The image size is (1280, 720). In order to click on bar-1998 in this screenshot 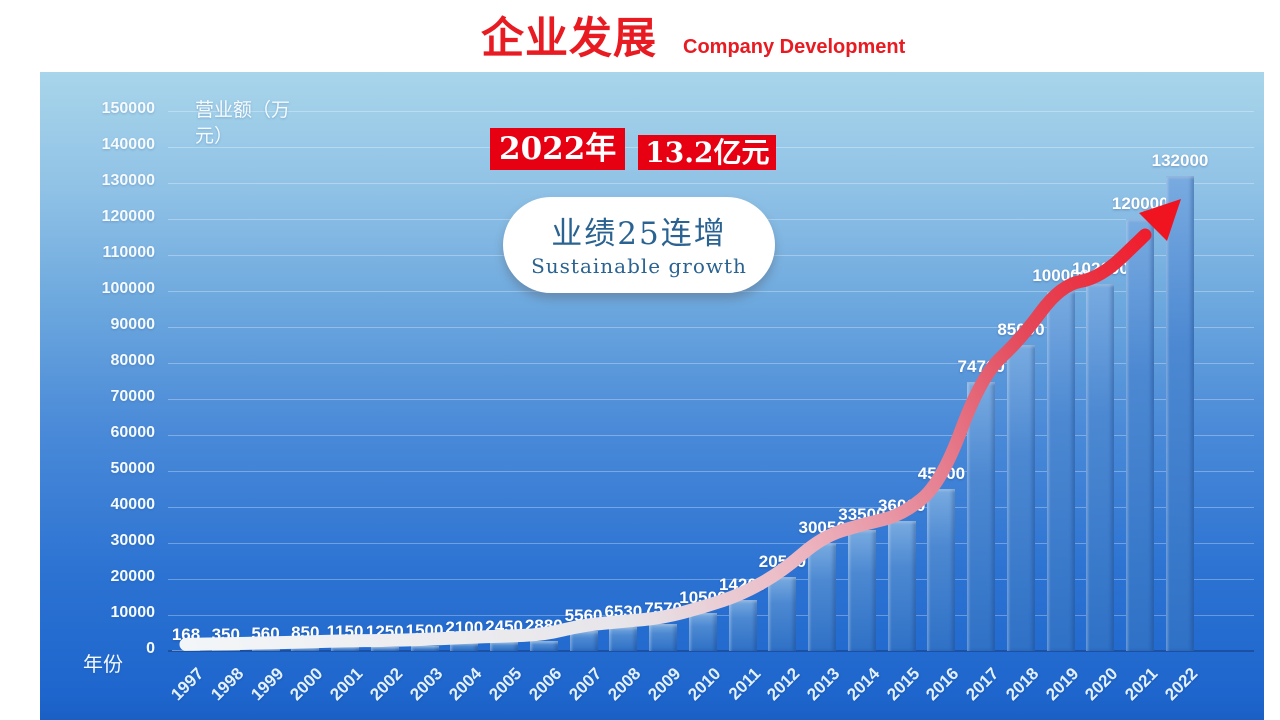, I will do `click(225, 650)`.